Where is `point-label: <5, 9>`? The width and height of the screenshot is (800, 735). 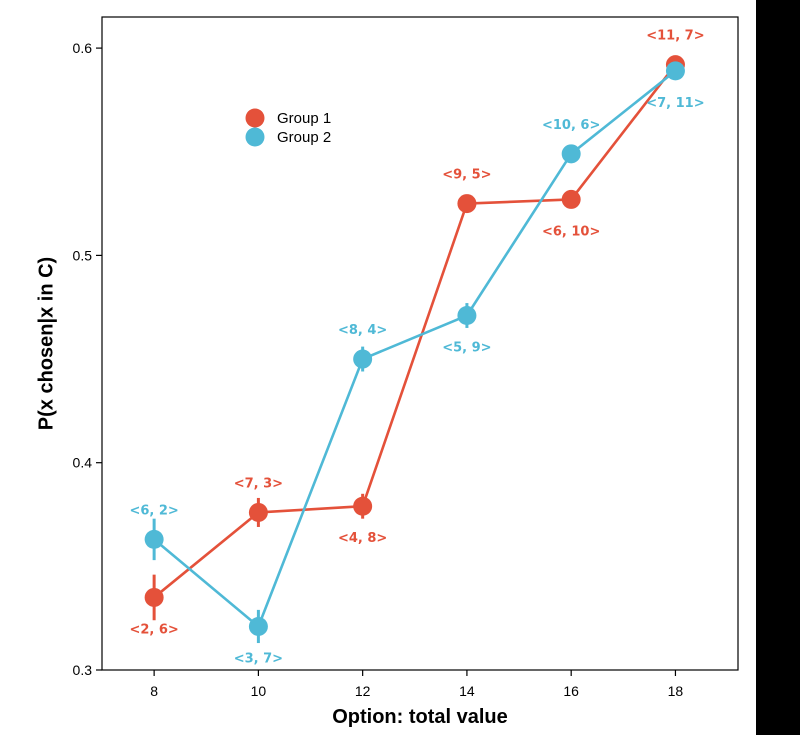
point-label: <5, 9> is located at coordinates (466, 348).